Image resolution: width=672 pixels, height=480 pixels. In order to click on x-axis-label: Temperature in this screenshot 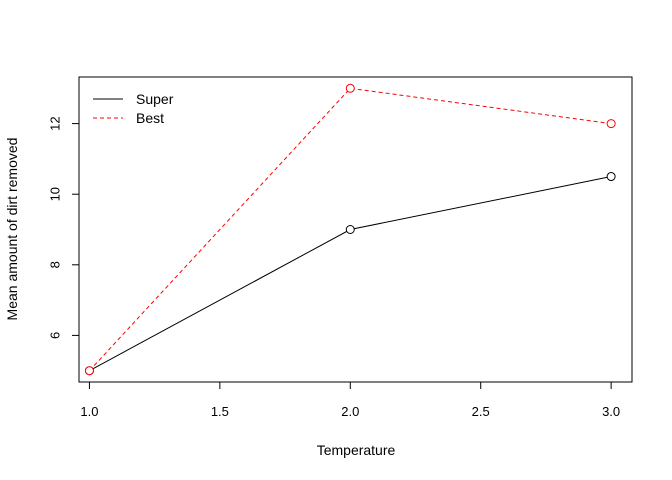, I will do `click(356, 450)`.